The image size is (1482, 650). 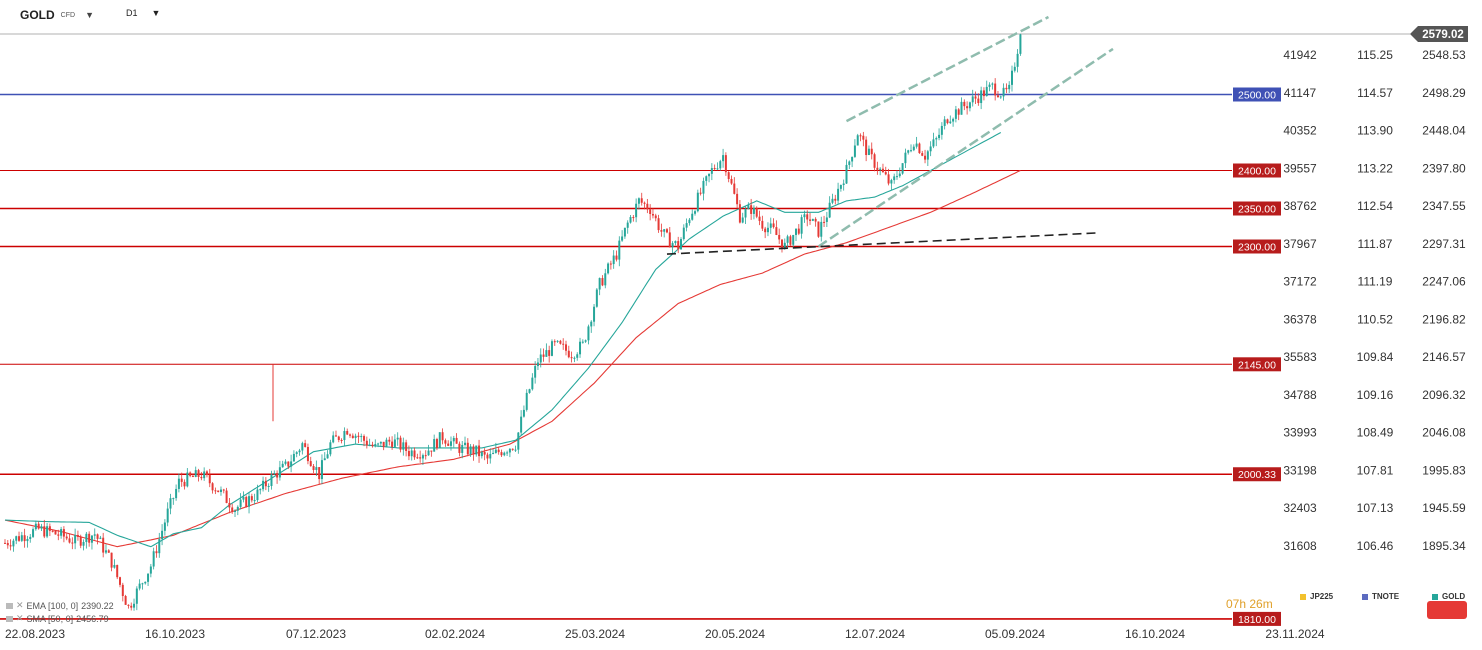 I want to click on symbol-selector: GOLD CFD ▼, so click(x=57, y=15).